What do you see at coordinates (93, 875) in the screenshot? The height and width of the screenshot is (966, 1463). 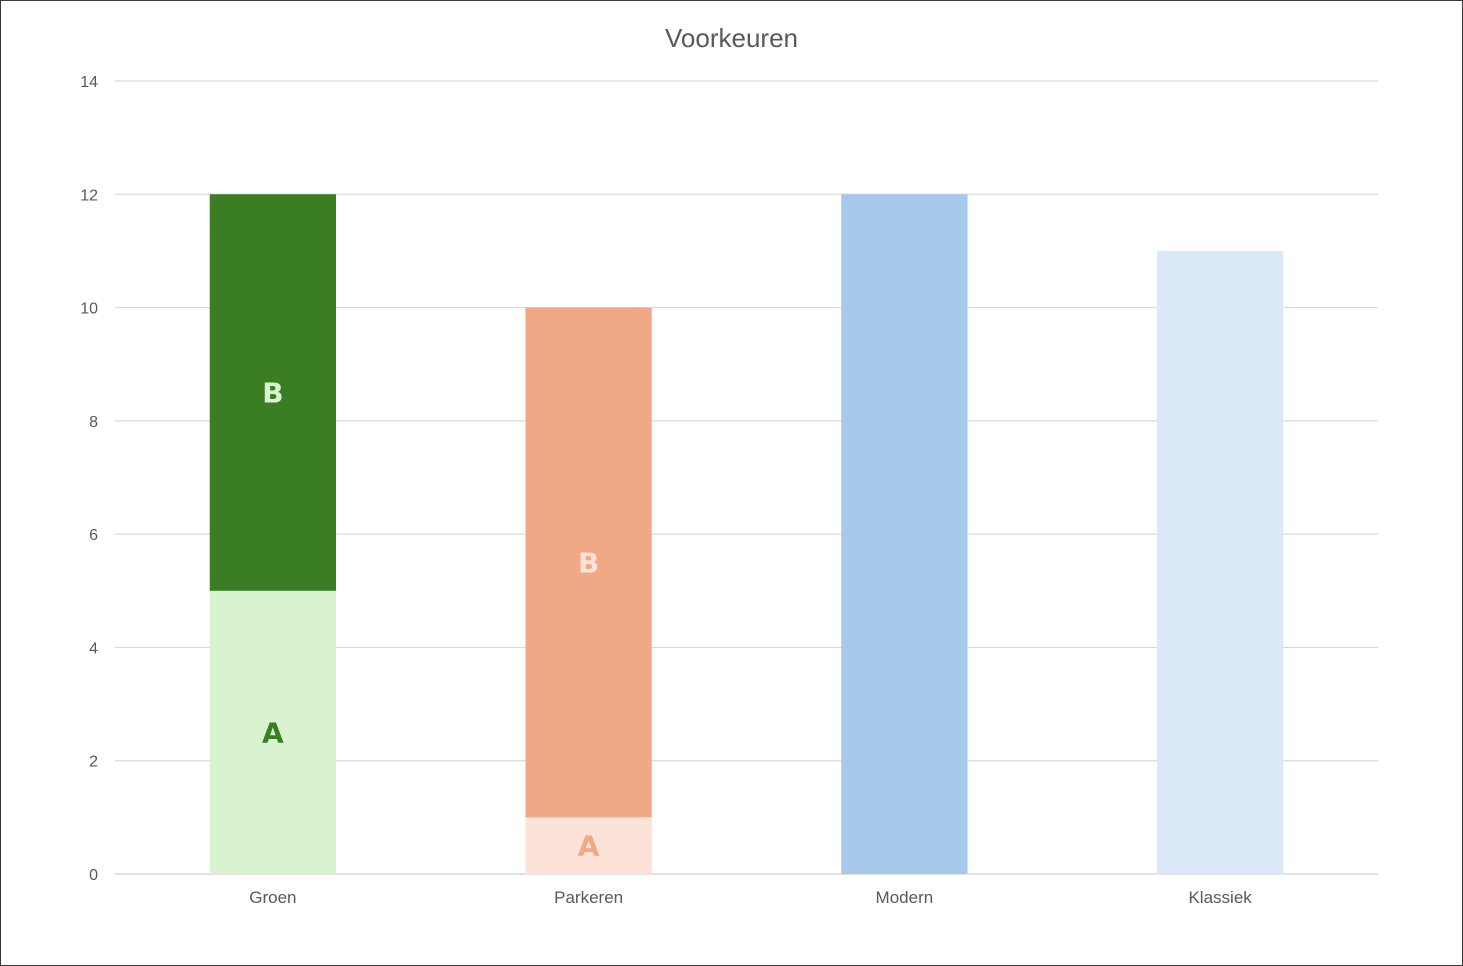 I see `y-tick-label: 0` at bounding box center [93, 875].